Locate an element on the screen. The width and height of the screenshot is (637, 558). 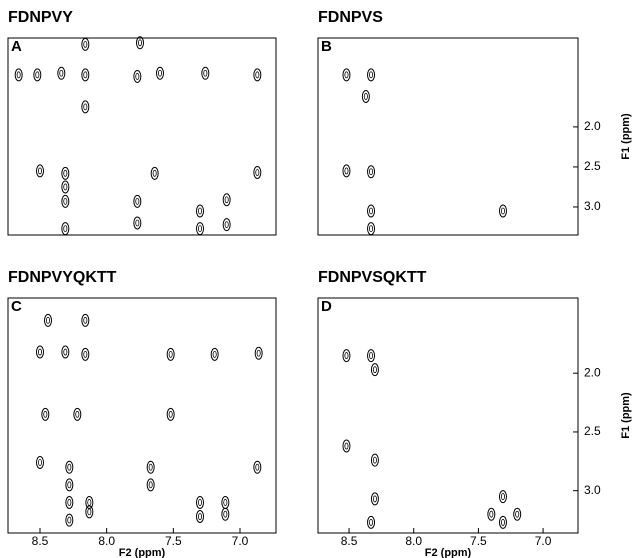
panel-label: A is located at coordinates (16, 46).